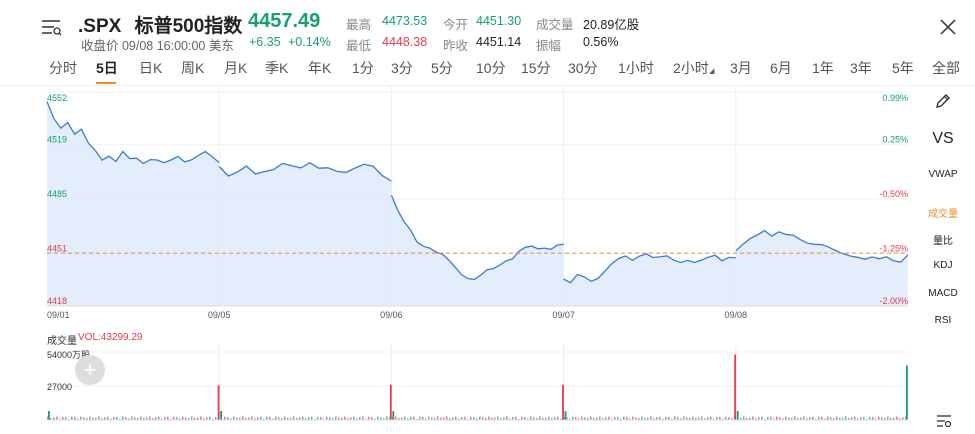  I want to click on tab-0: 分时, so click(63, 68).